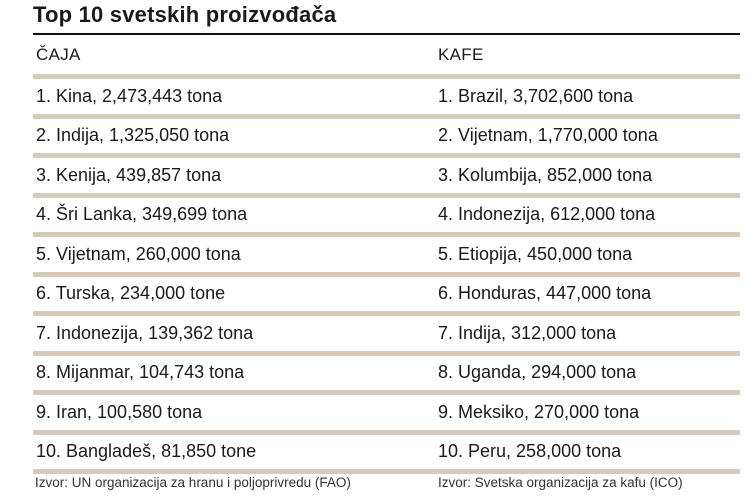  Describe the element at coordinates (537, 372) in the screenshot. I see `coffee-producer-cell: 8. Uganda, 294,000 tona` at that location.